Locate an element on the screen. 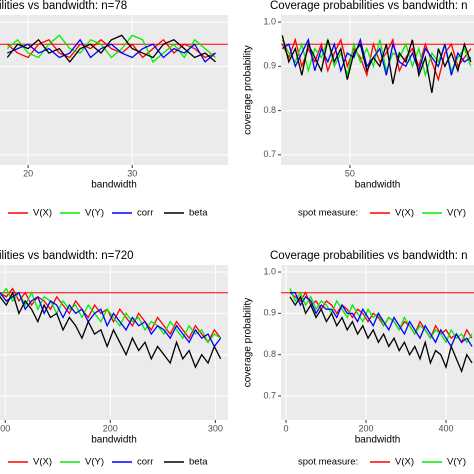 This screenshot has height=474, width=474. x-tick-label: 50 is located at coordinates (350, 173).